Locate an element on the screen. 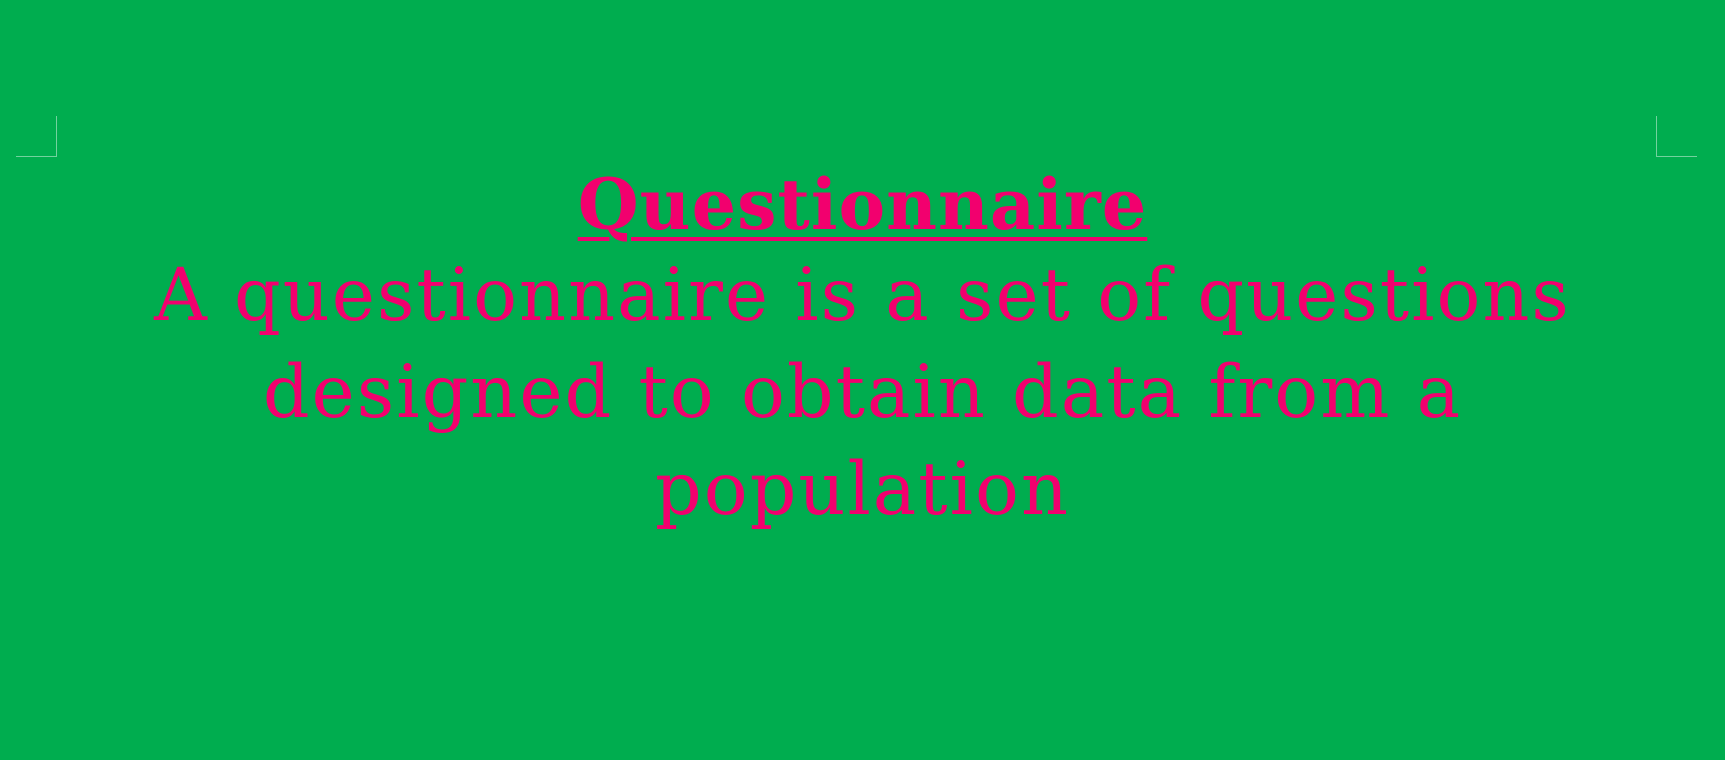 The width and height of the screenshot is (1725, 760). document-title: Questionnaire is located at coordinates (862, 204).